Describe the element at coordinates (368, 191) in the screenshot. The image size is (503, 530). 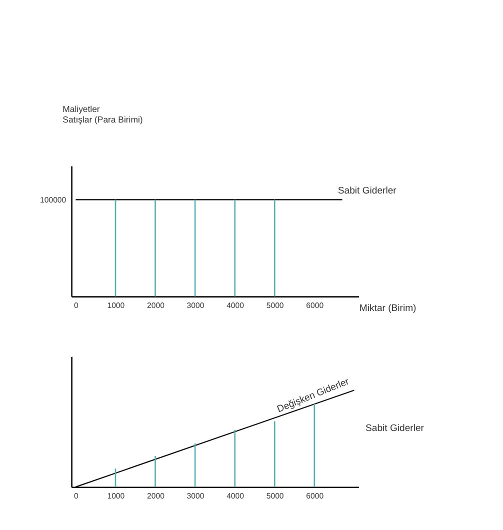
I see `series-label: Sabit Giderler` at that location.